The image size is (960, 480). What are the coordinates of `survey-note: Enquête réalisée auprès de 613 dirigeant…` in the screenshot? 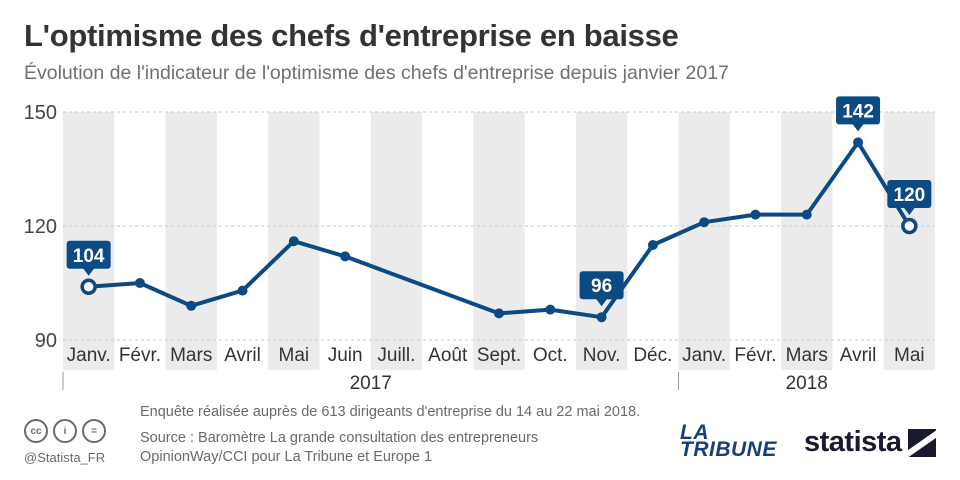 It's located at (390, 412).